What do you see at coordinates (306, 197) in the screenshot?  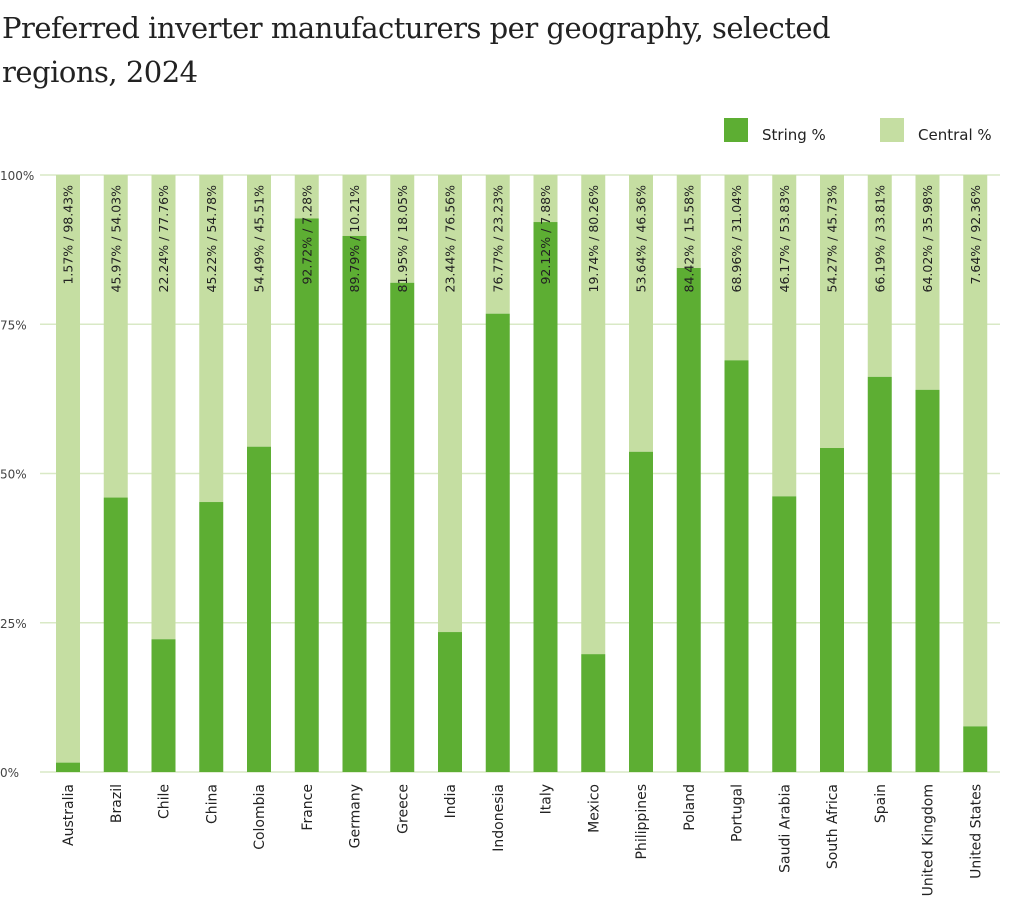 I see `bar-central-france` at bounding box center [306, 197].